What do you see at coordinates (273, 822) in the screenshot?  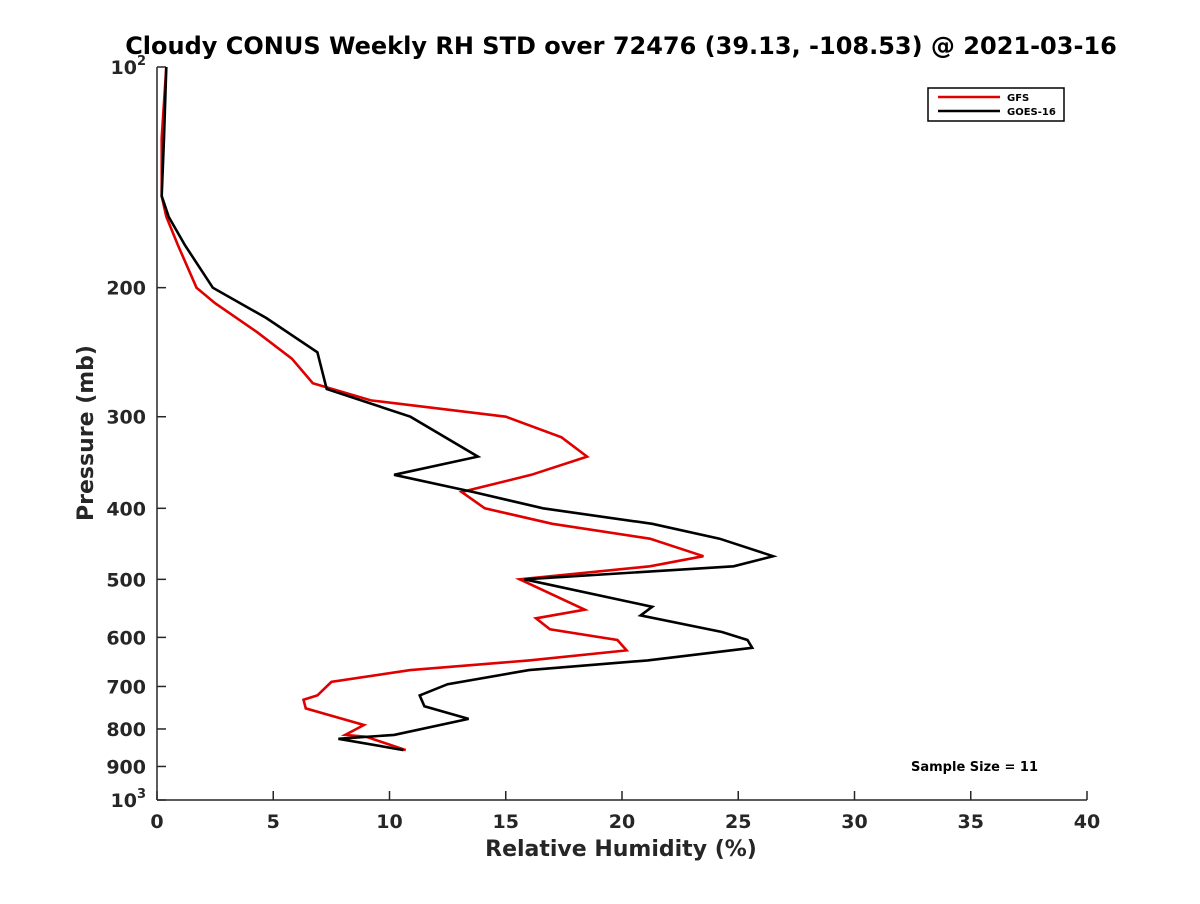 I see `x-tick-label: 5` at bounding box center [273, 822].